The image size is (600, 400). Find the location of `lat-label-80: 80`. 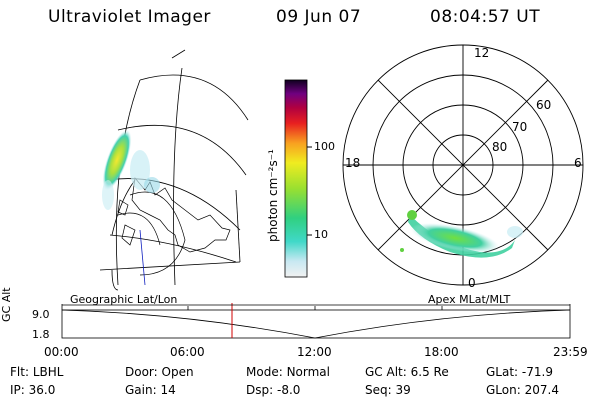

lat-label-80: 80 is located at coordinates (500, 147).